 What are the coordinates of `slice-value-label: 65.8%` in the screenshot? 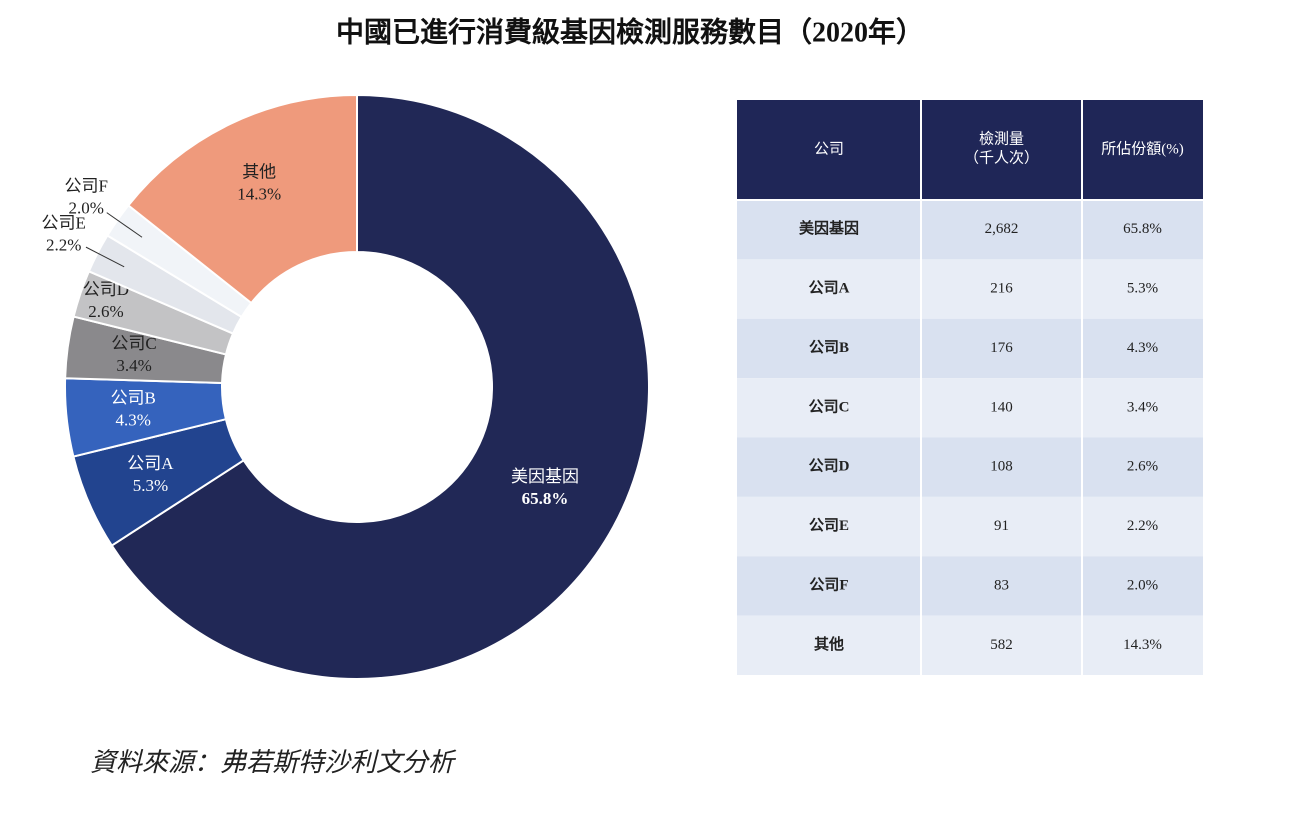 It's located at (545, 498).